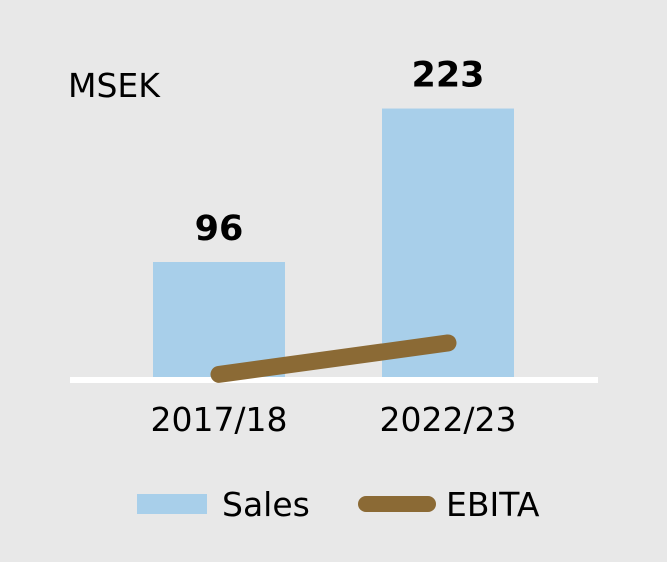 The width and height of the screenshot is (667, 562). I want to click on legend-label-ebita: EBITA, so click(493, 504).